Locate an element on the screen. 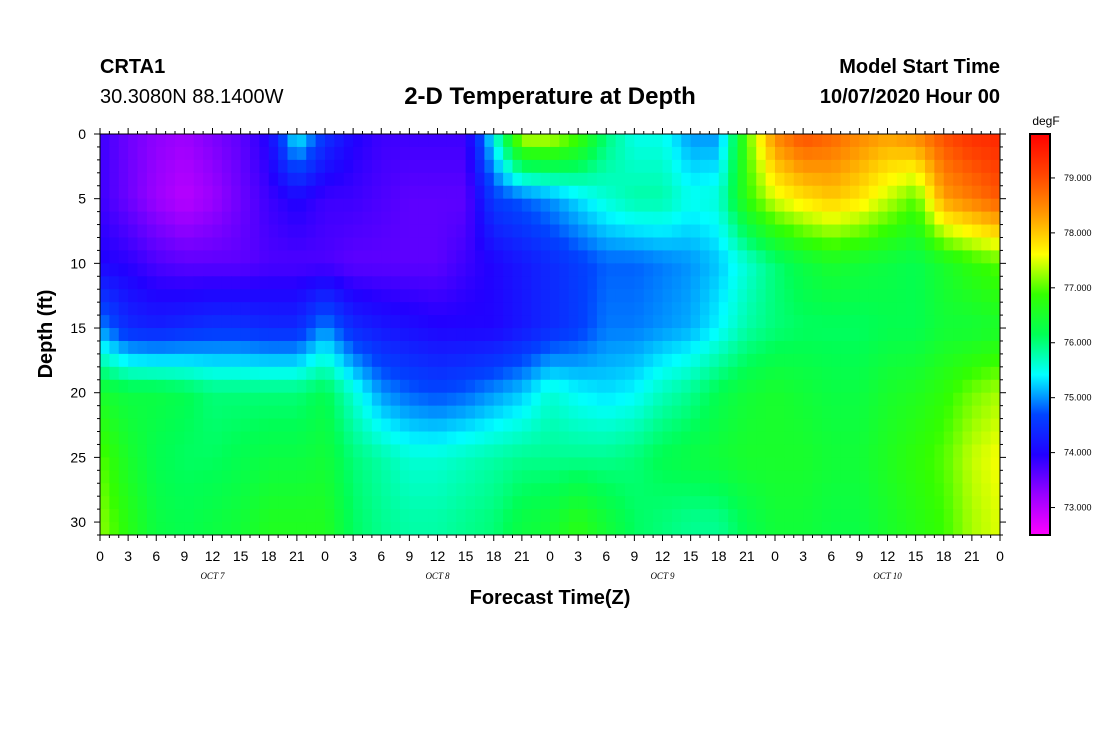 Image resolution: width=1100 pixels, height=750 pixels. x-tick-label: 21 is located at coordinates (747, 556).